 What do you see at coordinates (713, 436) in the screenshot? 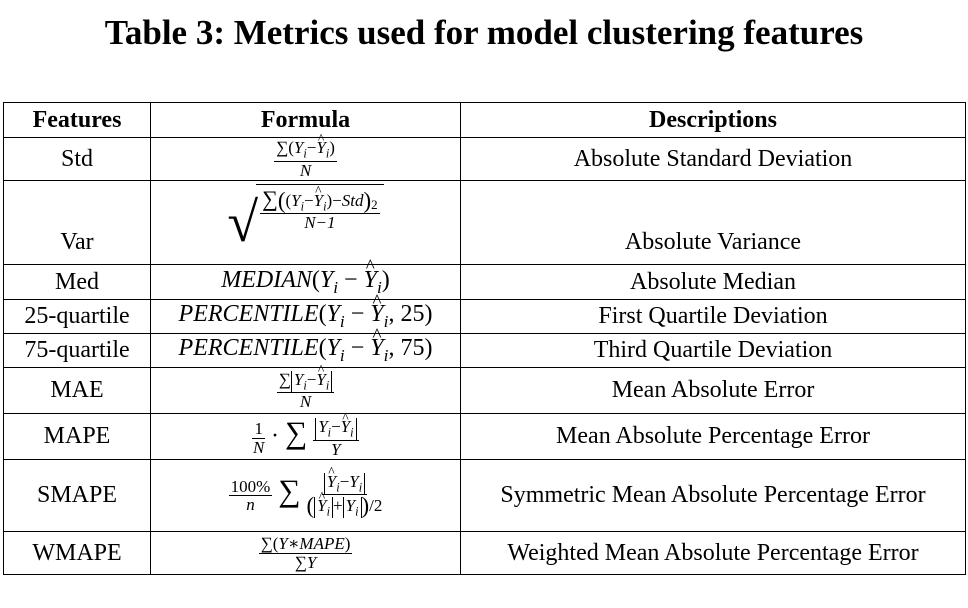
I see `description-cell: Mean Absolute Percentage Error` at bounding box center [713, 436].